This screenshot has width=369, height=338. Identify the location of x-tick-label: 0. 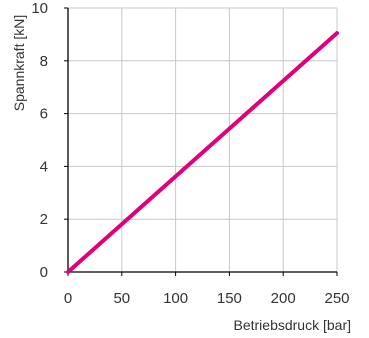
(68, 298).